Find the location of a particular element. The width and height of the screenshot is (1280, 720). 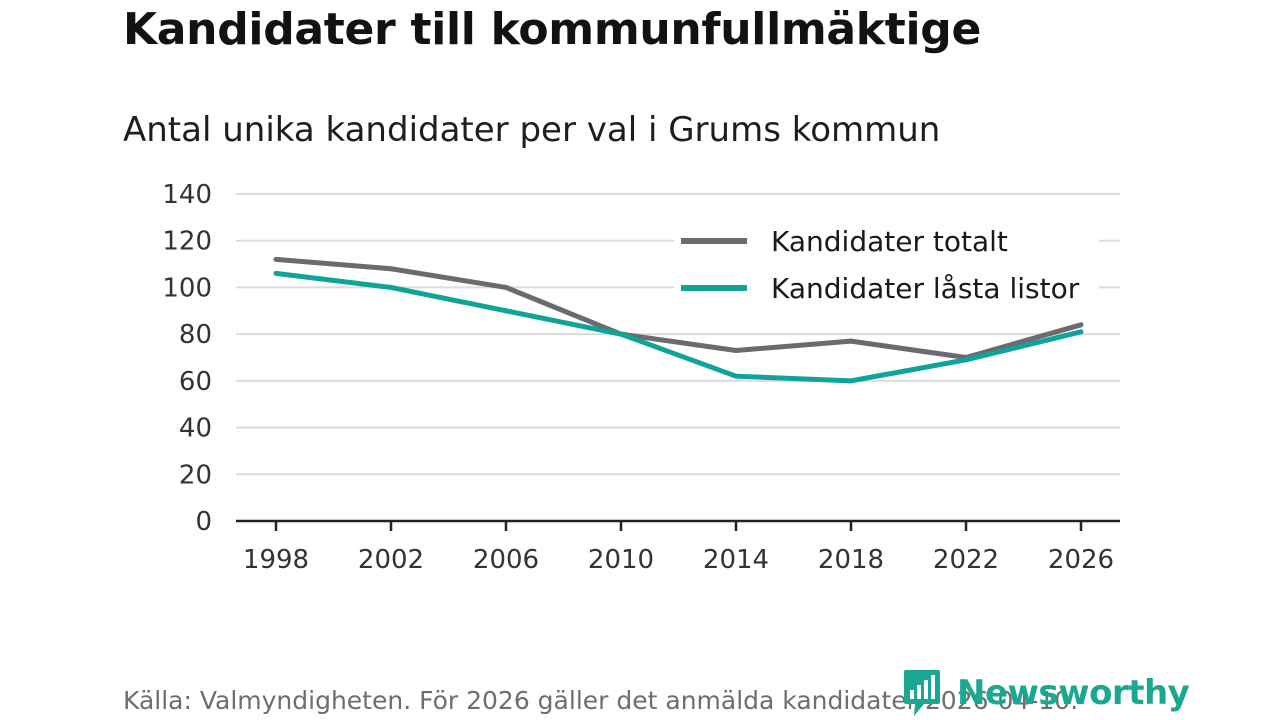

y-tick-label: 80 is located at coordinates (195, 335).